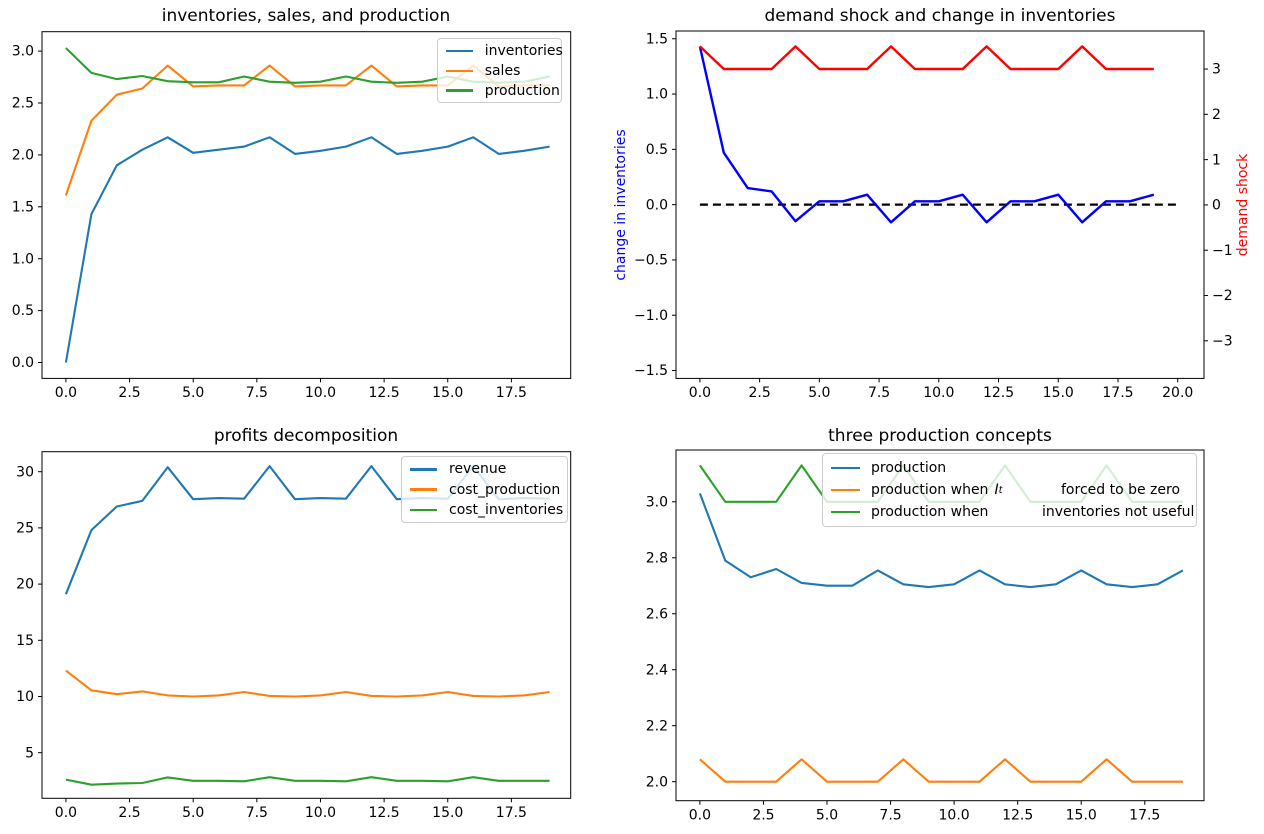  What do you see at coordinates (1216, 160) in the screenshot?
I see `right-y-tick-label: 1` at bounding box center [1216, 160].